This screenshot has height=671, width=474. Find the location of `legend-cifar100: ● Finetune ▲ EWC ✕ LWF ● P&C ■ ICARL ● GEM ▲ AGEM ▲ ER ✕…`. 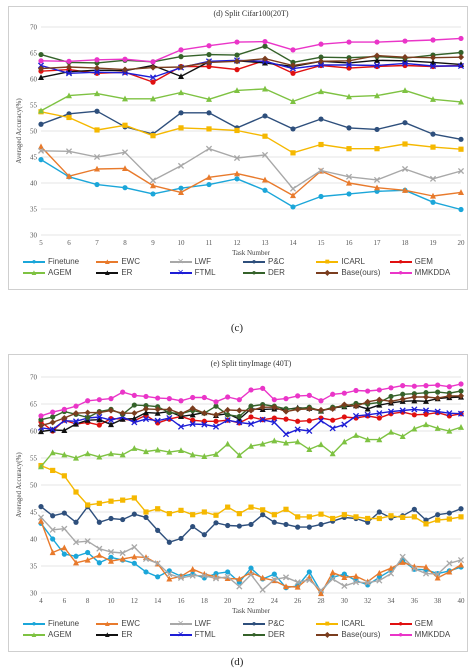

legend-cifar100: ● Finetune ▲ EWC ✕ LWF ● P&C ■ ICARL ● GEM ▲ AGEM ▲ ER ✕… is located at coordinates (243, 267).